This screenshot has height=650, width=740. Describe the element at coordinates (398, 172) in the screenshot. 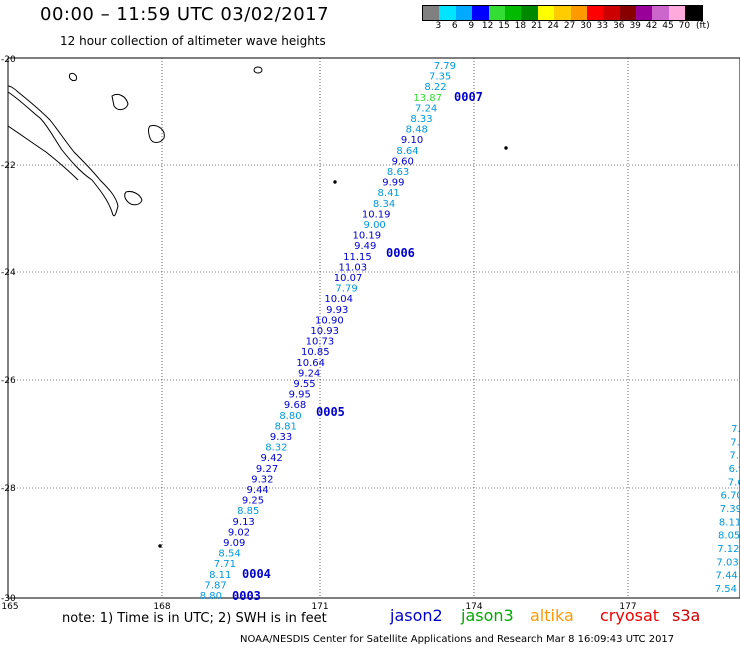

I see `wave-height-value: 8.63` at that location.